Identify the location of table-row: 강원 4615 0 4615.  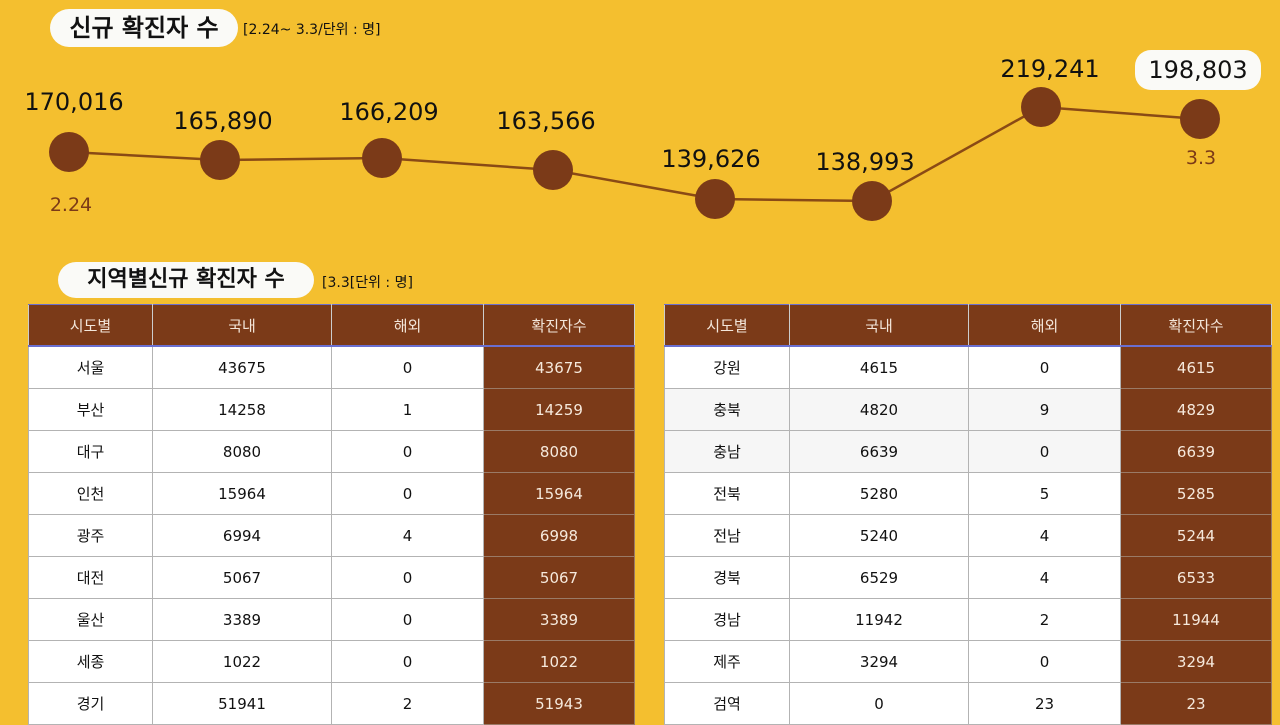
(968, 367).